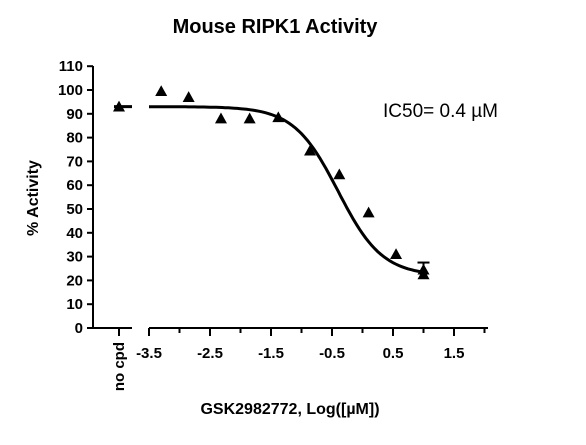 This screenshot has height=445, width=586. Describe the element at coordinates (74, 280) in the screenshot. I see `y-tick-label: 20` at that location.